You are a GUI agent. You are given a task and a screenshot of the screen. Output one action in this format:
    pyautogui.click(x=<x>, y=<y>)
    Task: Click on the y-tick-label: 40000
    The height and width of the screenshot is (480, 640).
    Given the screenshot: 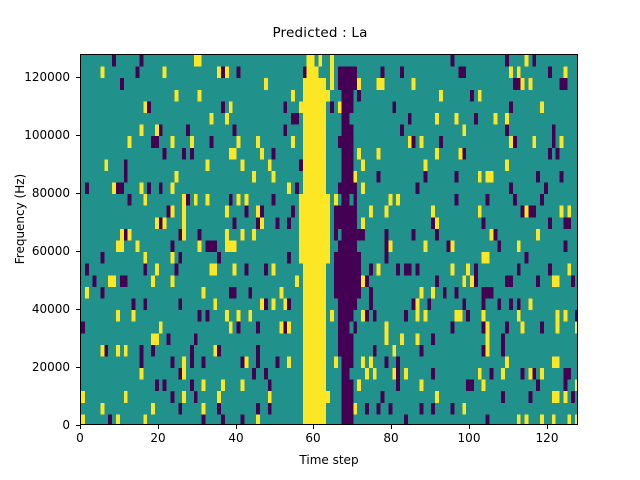 What is the action you would take?
    pyautogui.click(x=50, y=309)
    